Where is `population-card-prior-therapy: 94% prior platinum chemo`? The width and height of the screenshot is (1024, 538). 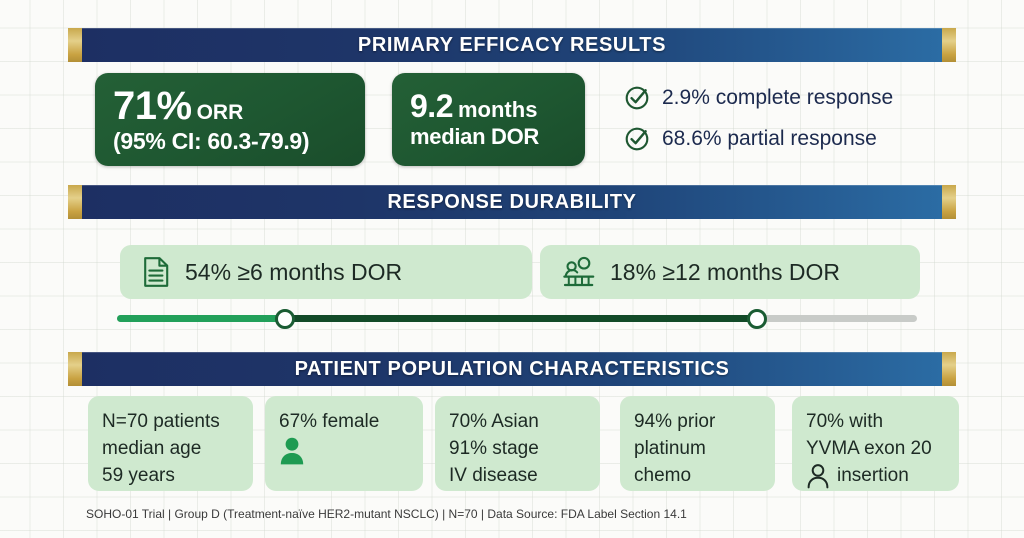 population-card-prior-therapy: 94% prior platinum chemo is located at coordinates (697, 443).